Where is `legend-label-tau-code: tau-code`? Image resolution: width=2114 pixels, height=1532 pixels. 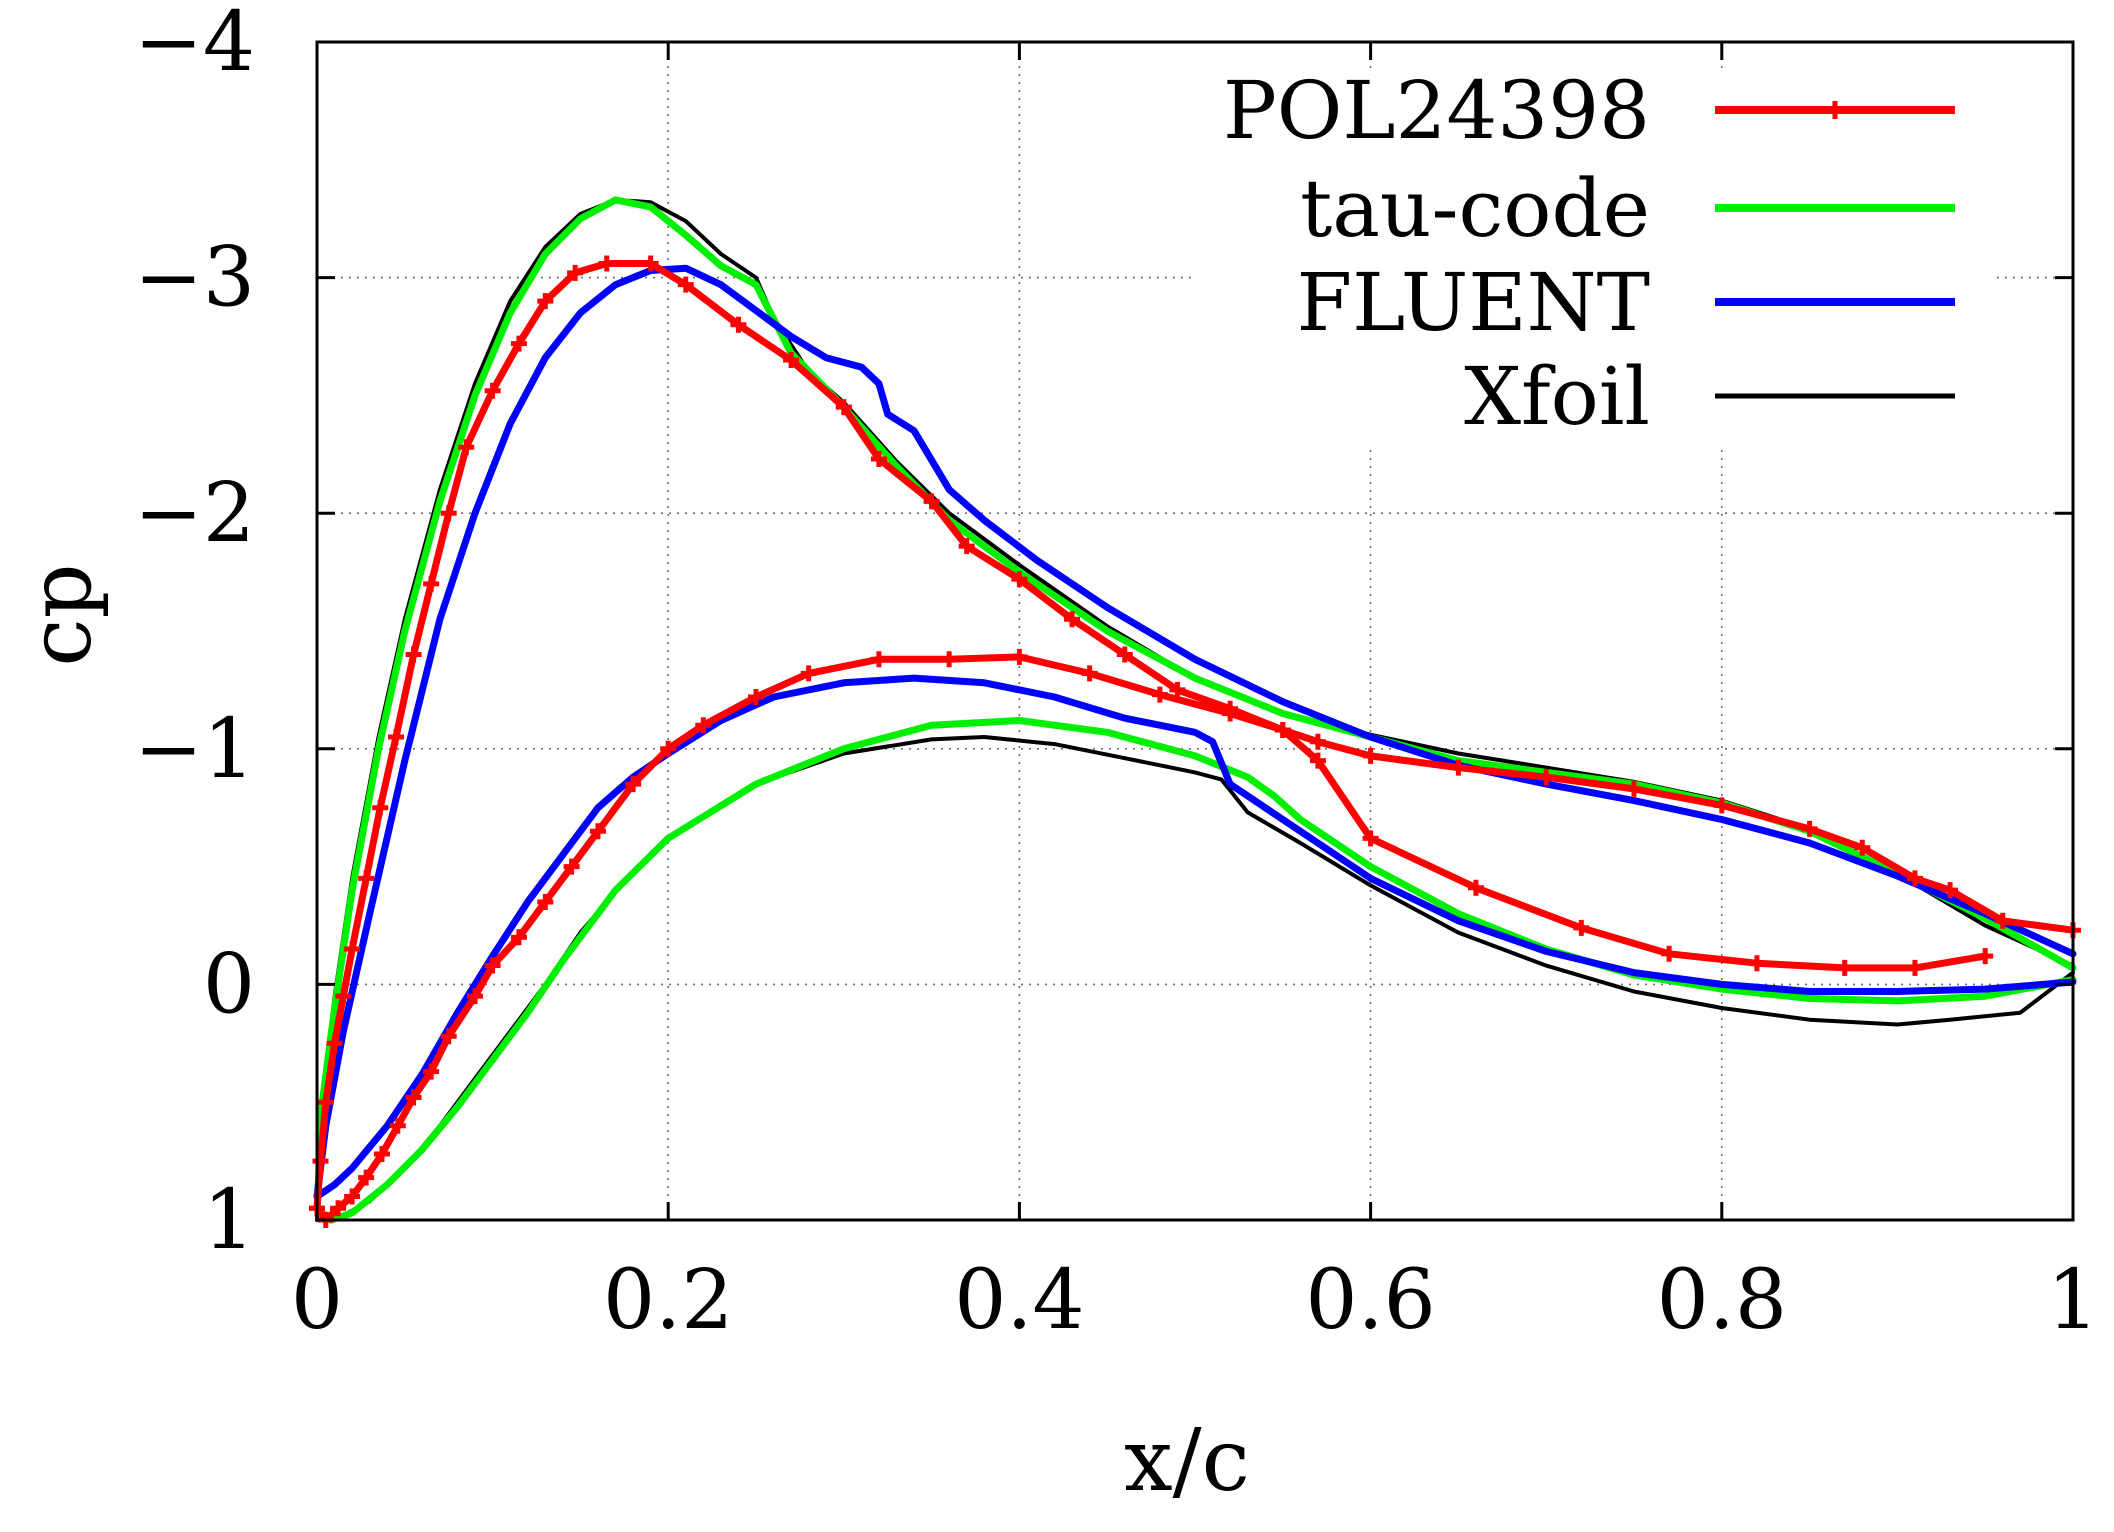 legend-label-tau-code: tau-code is located at coordinates (1475, 208).